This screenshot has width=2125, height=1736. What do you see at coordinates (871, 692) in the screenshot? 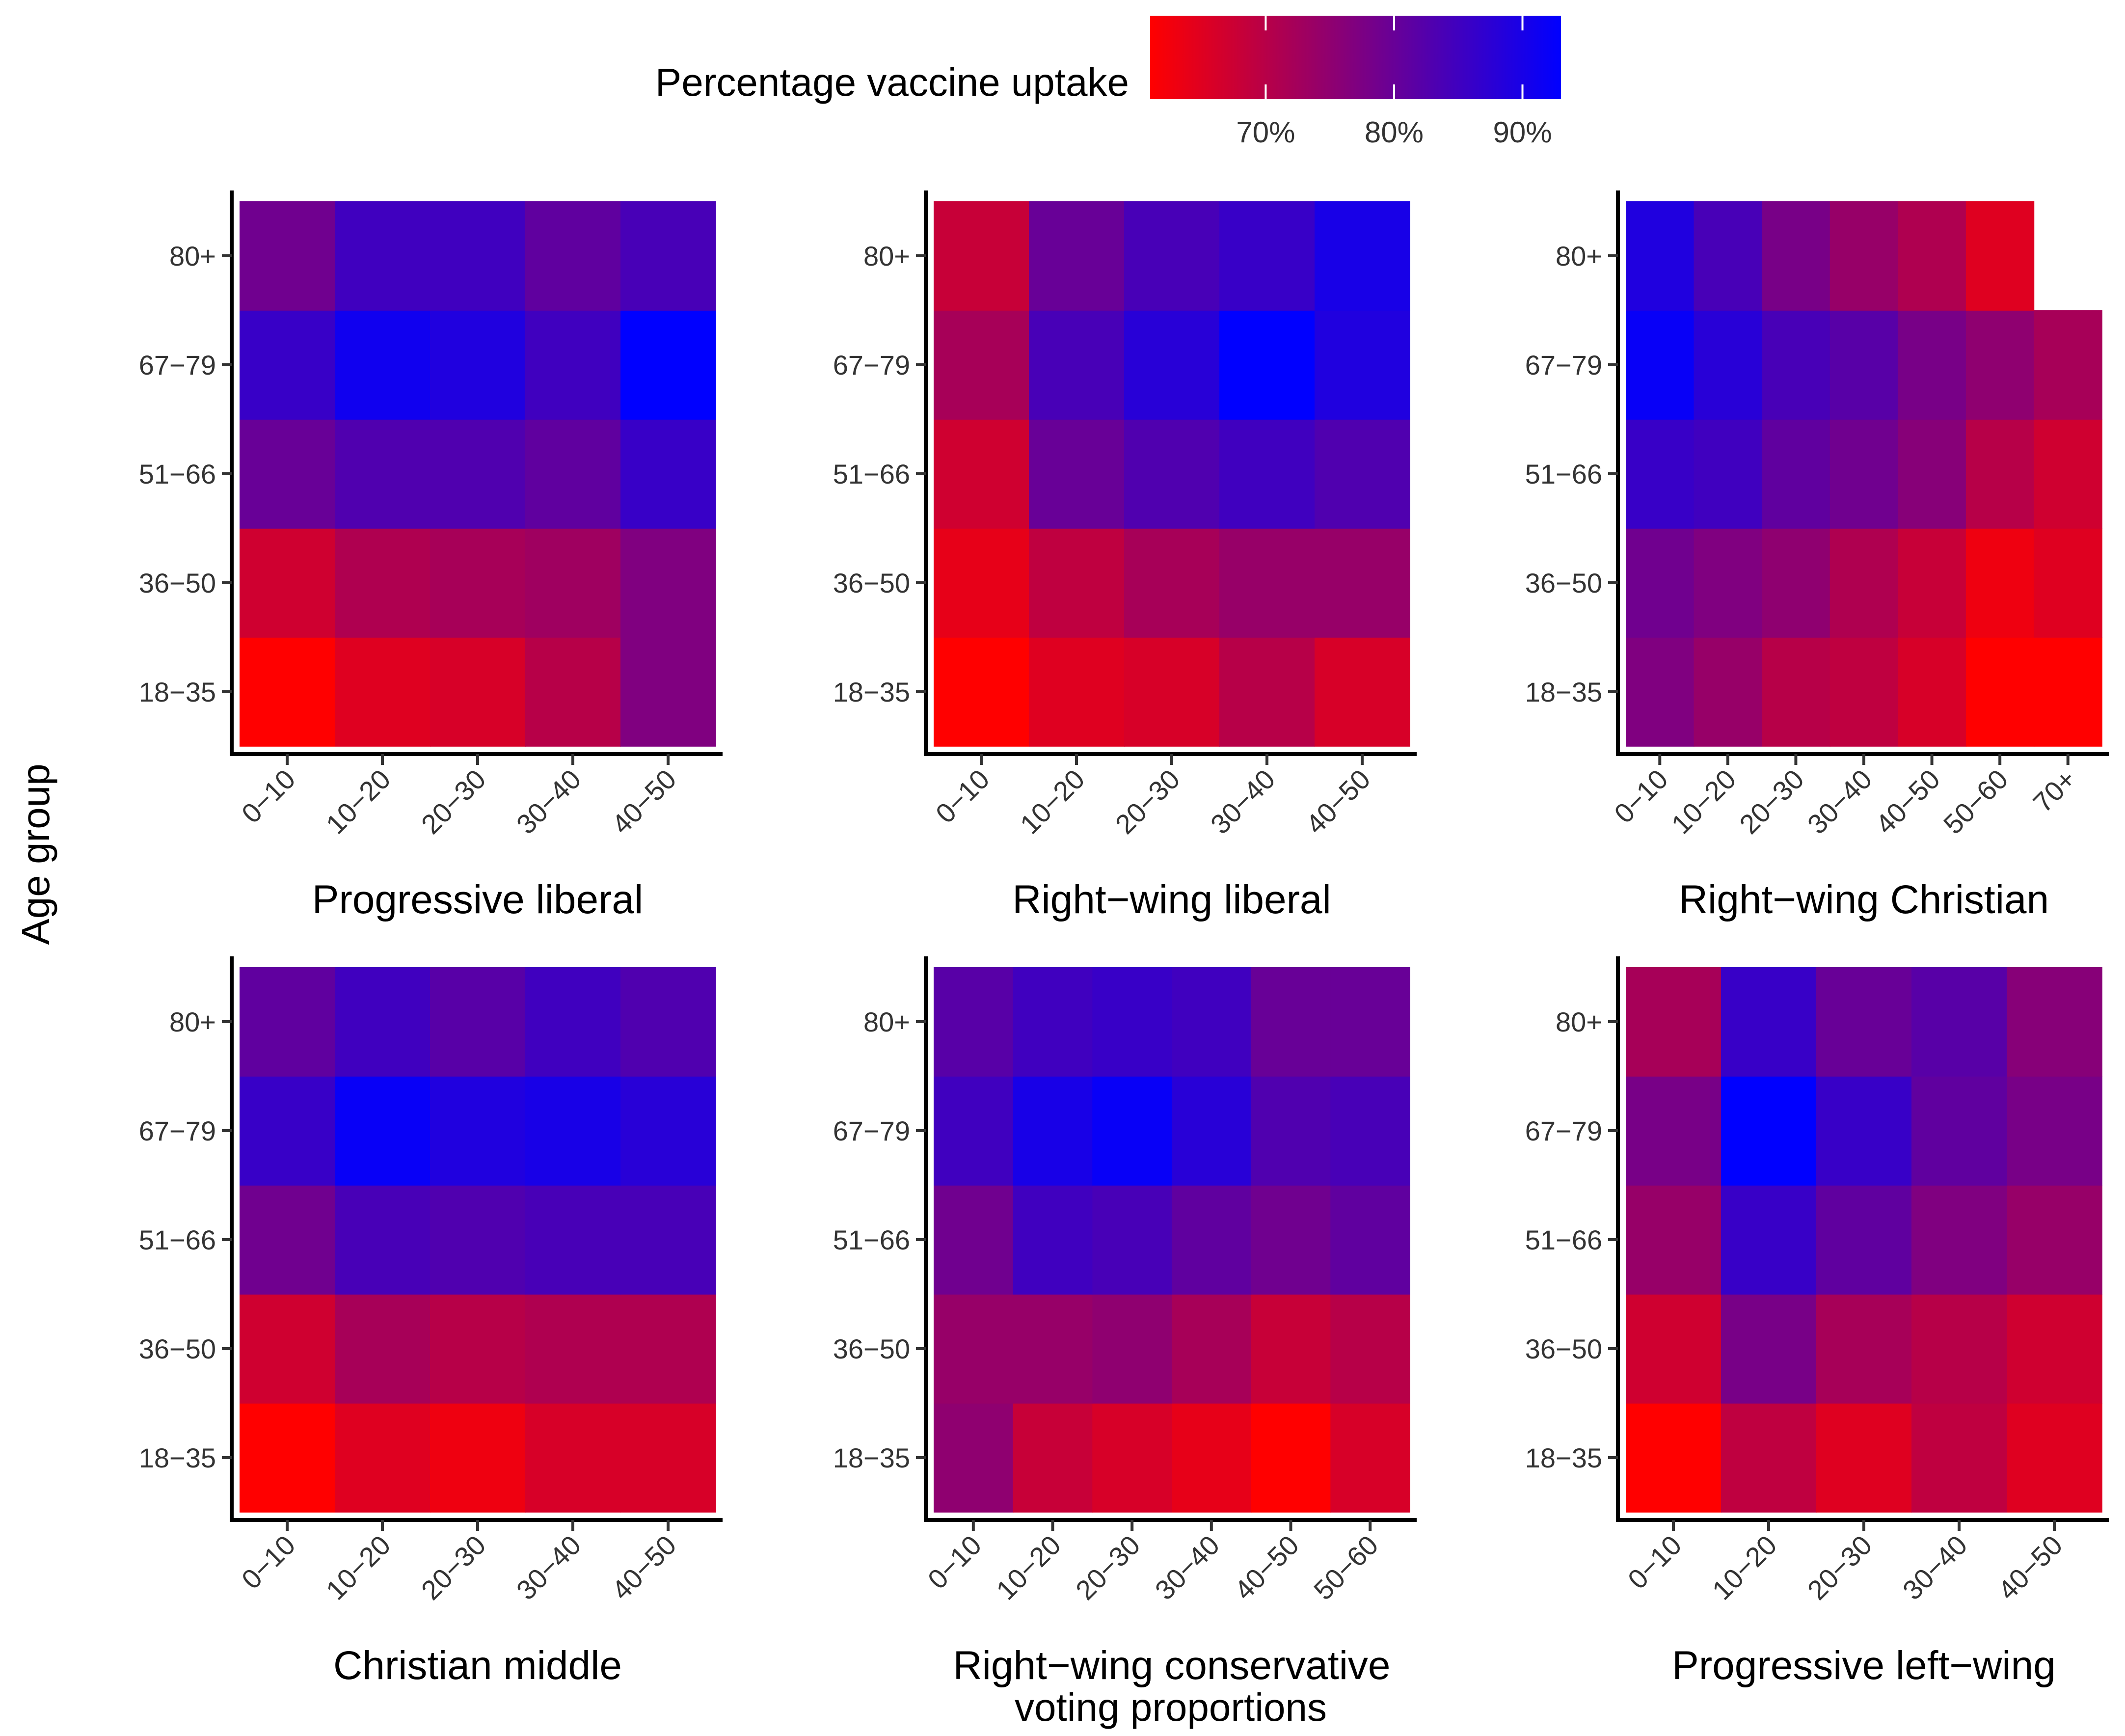
I see `y-tick-label: 18−35` at bounding box center [871, 692].